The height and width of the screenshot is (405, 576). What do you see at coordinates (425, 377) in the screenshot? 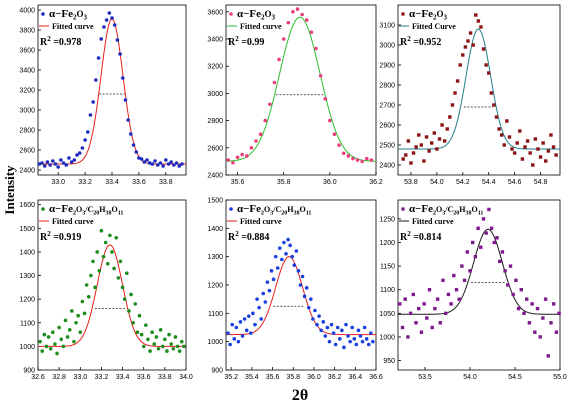
I see `x-tick-label: 53.5` at bounding box center [425, 377].